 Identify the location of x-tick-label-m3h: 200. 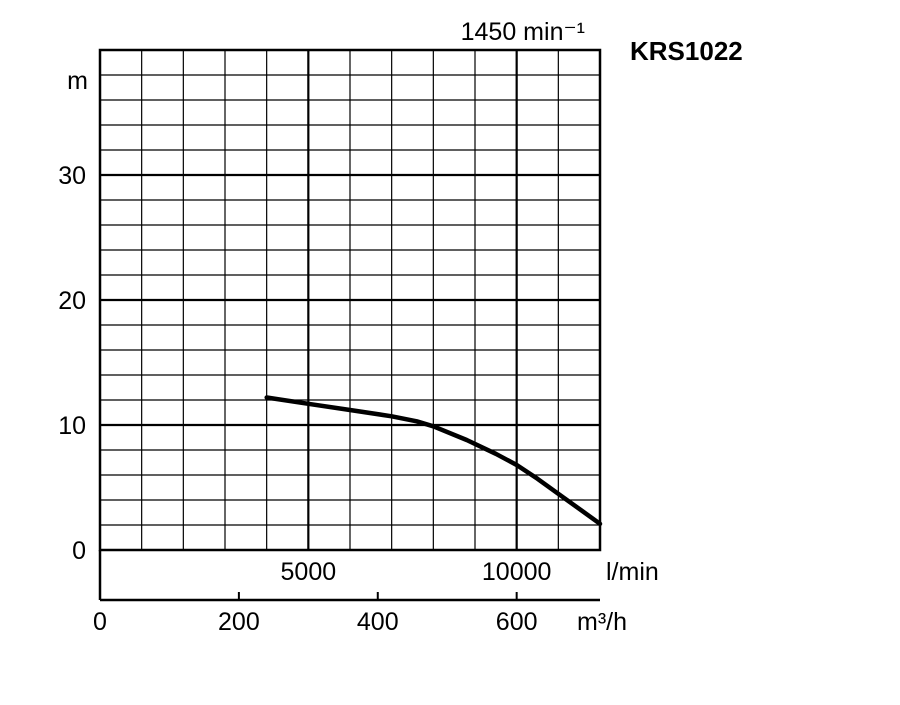
(239, 622).